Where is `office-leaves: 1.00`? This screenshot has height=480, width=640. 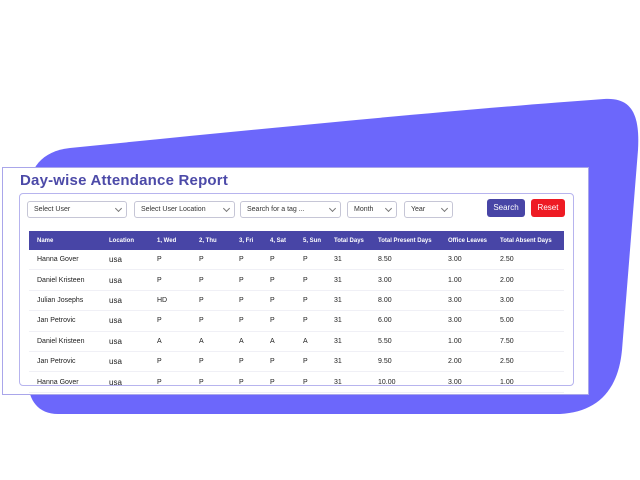 office-leaves: 1.00 is located at coordinates (471, 341).